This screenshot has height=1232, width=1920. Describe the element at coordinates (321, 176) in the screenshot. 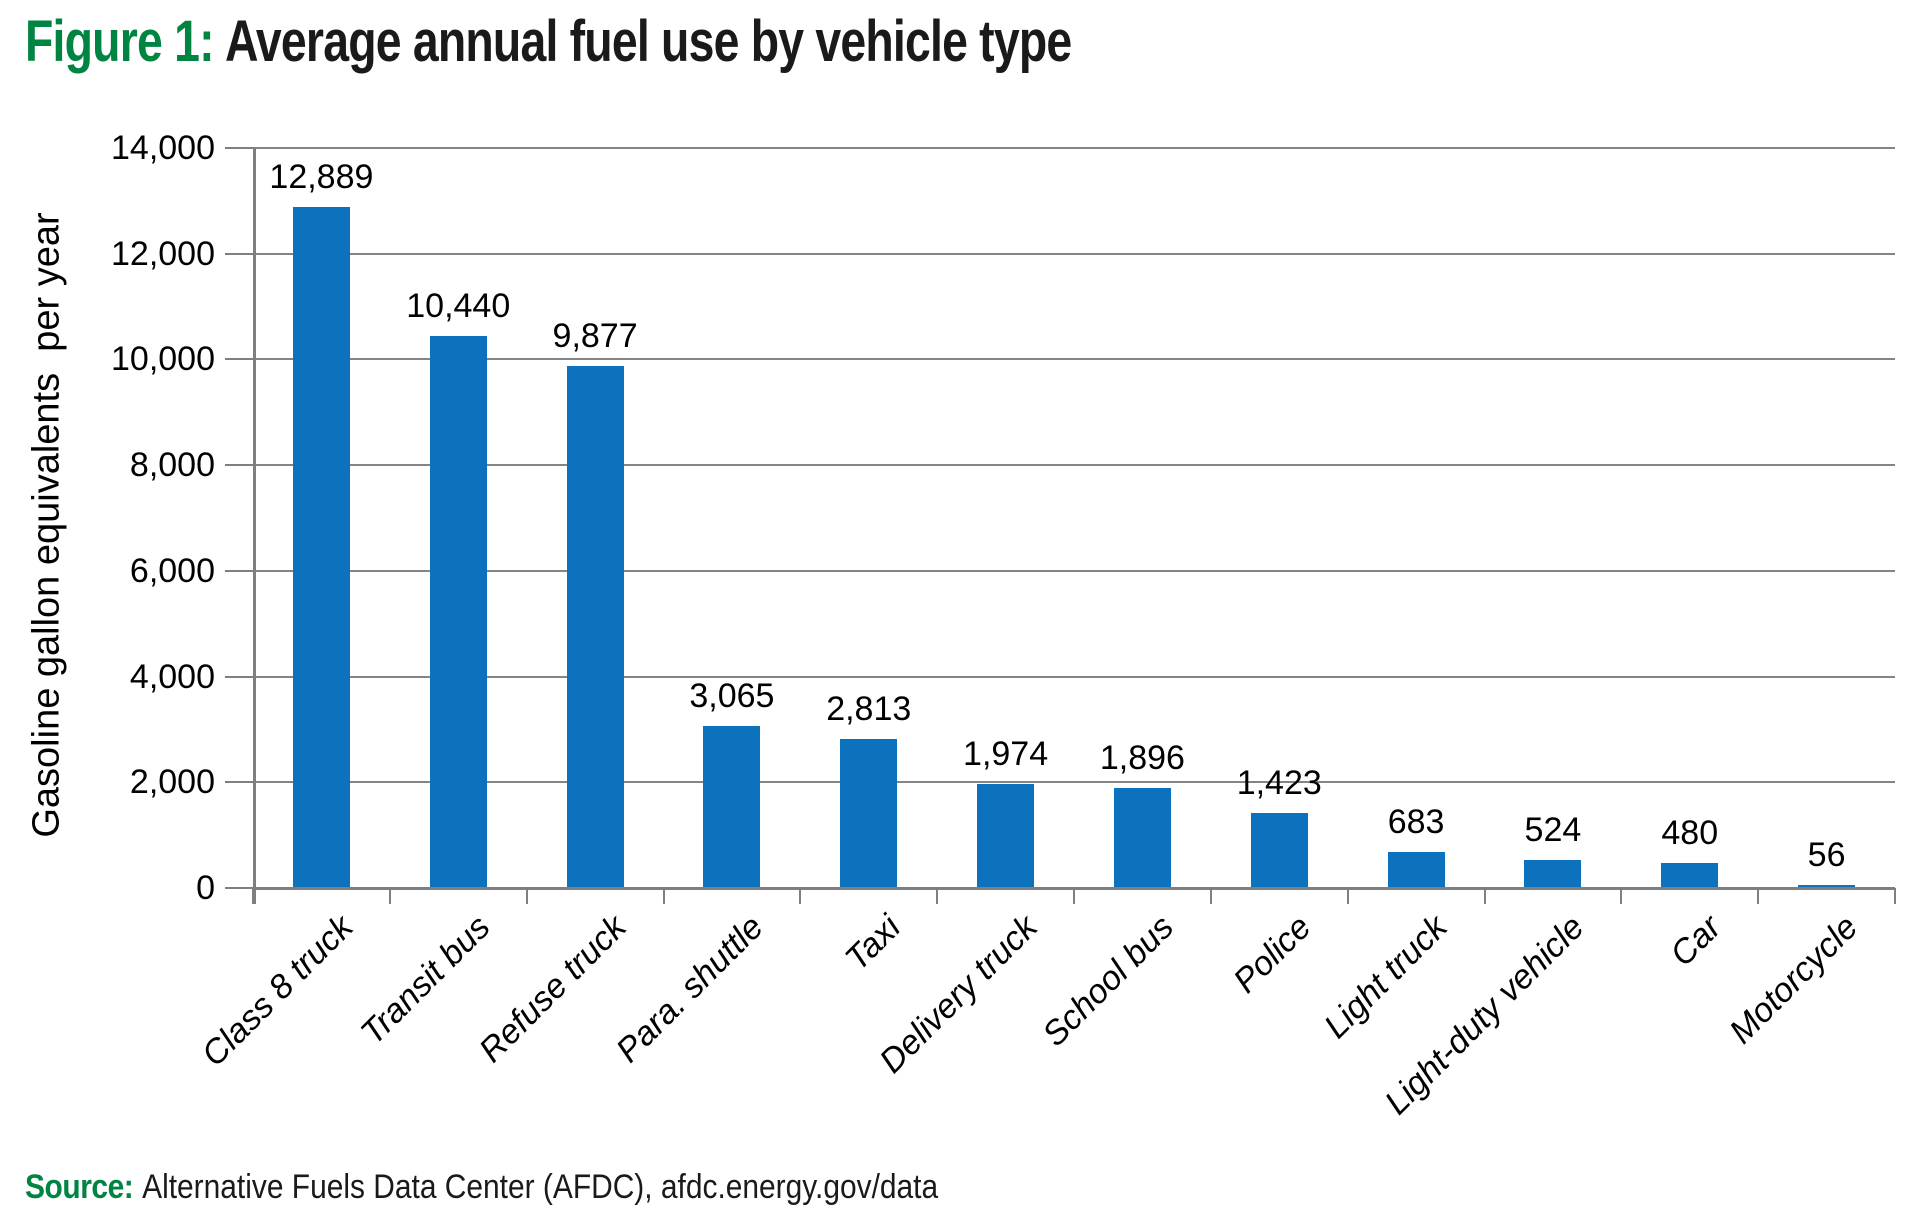

I see `bar-value-label: 12,889` at that location.